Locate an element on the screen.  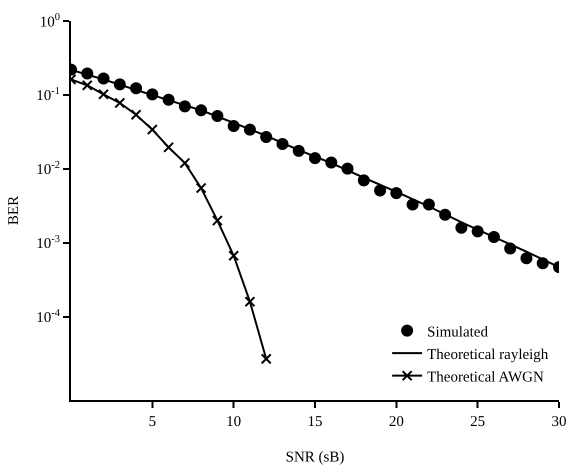
y-tick-label: 10$^{-4}$ is located at coordinates (48, 317).